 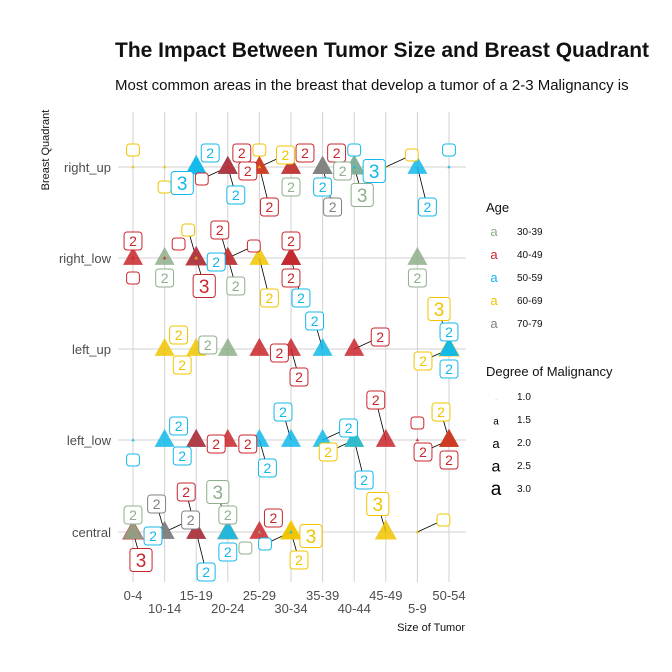 I want to click on legend-label-age: 50-59, so click(x=530, y=278).